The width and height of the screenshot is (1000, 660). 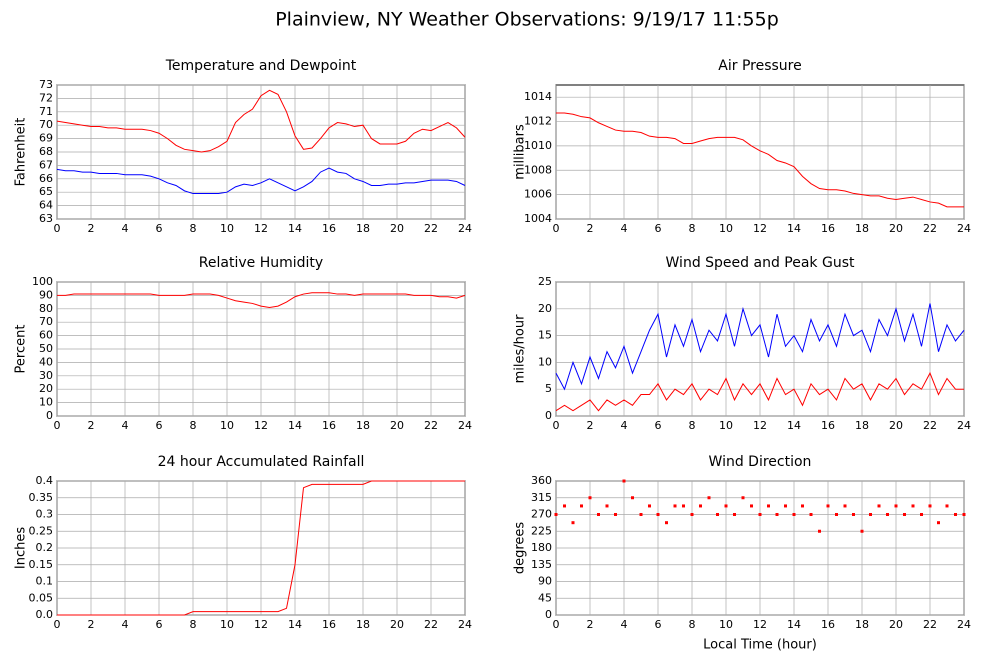 I want to click on y-tick-label: 64, so click(x=46, y=205).